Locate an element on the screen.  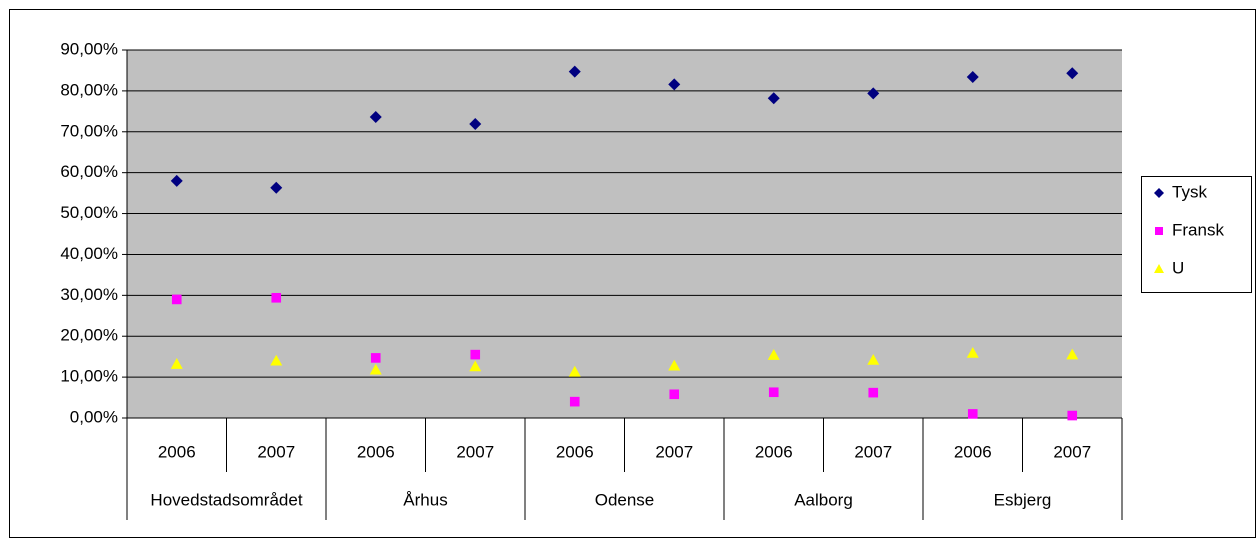
y-tick-label: 30,00% is located at coordinates (89, 294).